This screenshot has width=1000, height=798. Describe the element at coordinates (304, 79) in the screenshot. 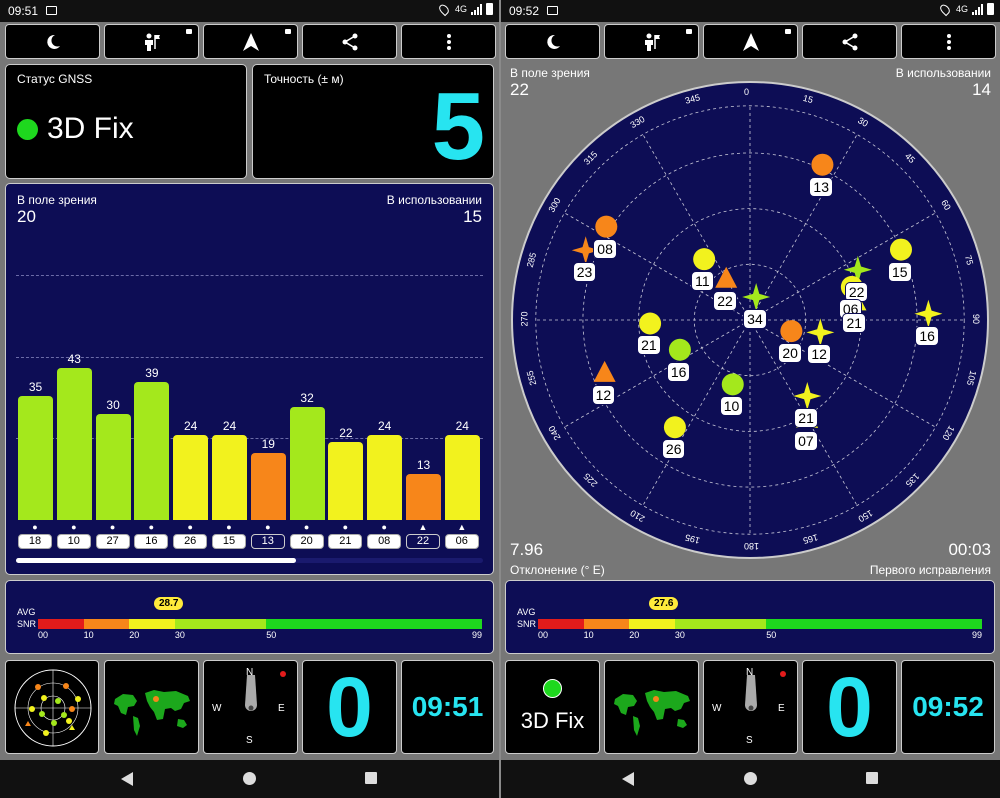

I see `accuracy-label: Точность (± м)` at that location.